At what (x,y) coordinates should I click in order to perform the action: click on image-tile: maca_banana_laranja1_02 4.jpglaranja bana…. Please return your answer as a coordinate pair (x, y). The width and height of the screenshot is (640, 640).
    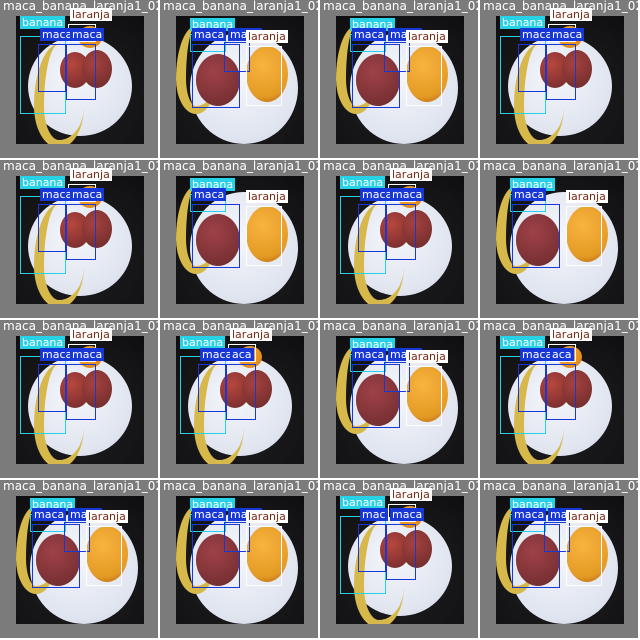
    Looking at the image, I should click on (79, 399).